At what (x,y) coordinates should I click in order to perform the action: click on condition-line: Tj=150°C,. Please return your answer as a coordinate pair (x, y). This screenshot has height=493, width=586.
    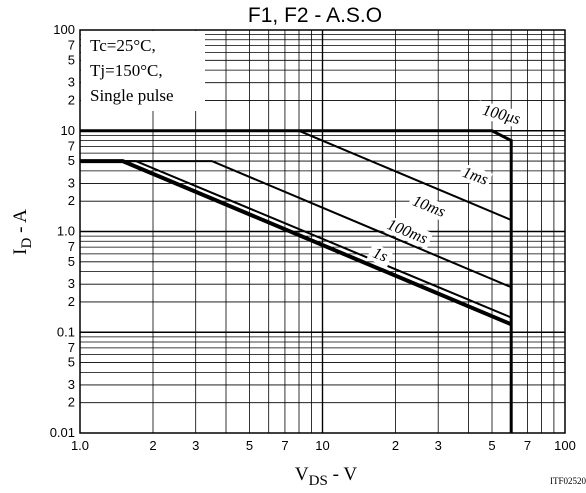
    Looking at the image, I should click on (126, 70).